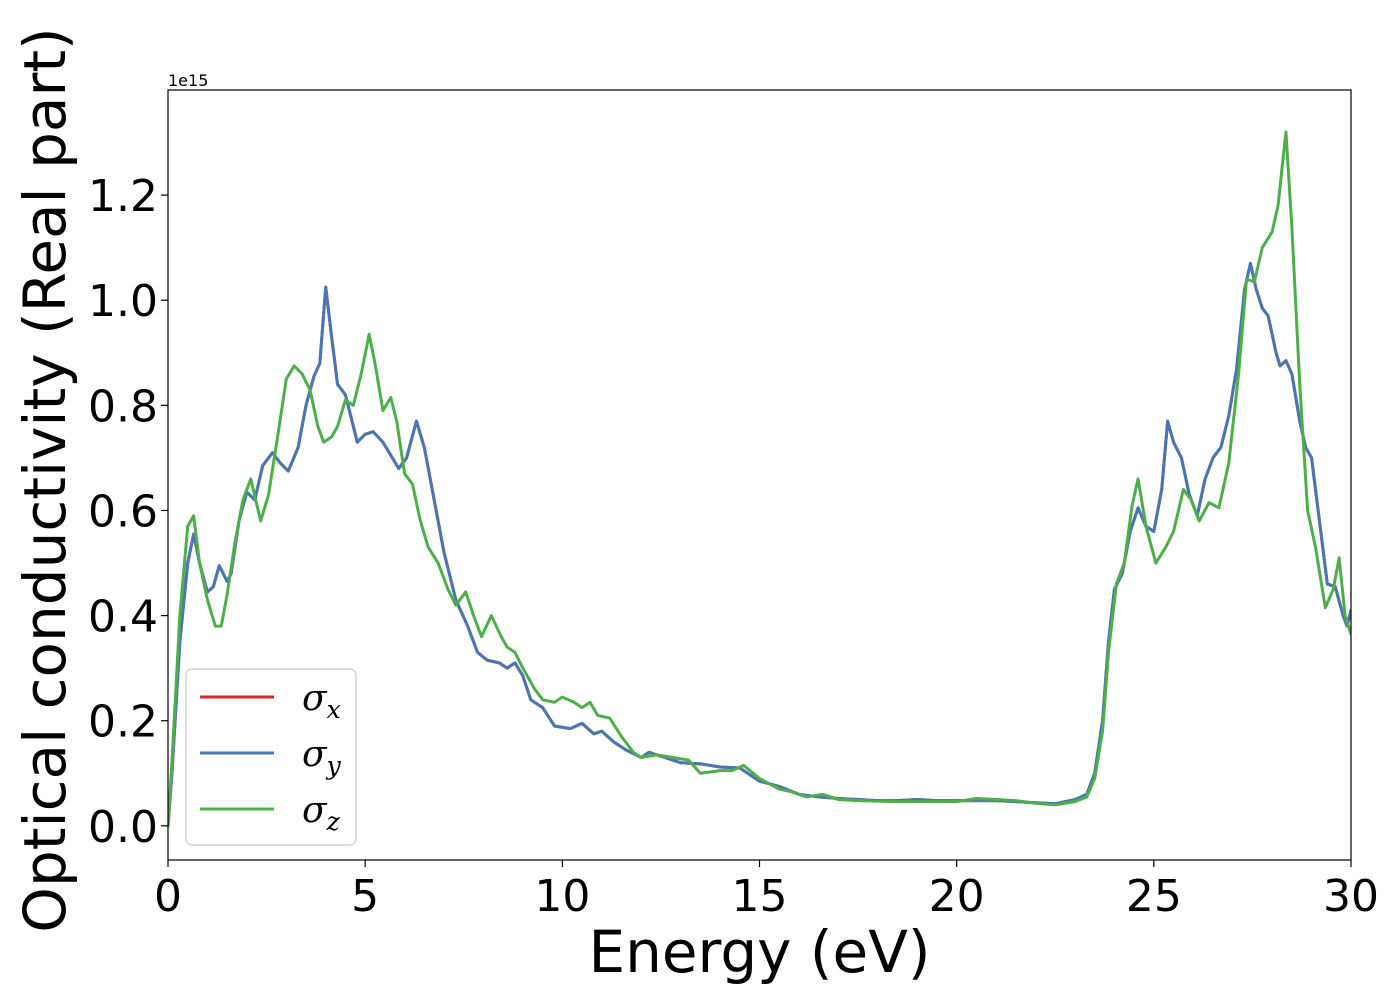 The image size is (1400, 1000). I want to click on y-tick-label: 1.0, so click(123, 301).